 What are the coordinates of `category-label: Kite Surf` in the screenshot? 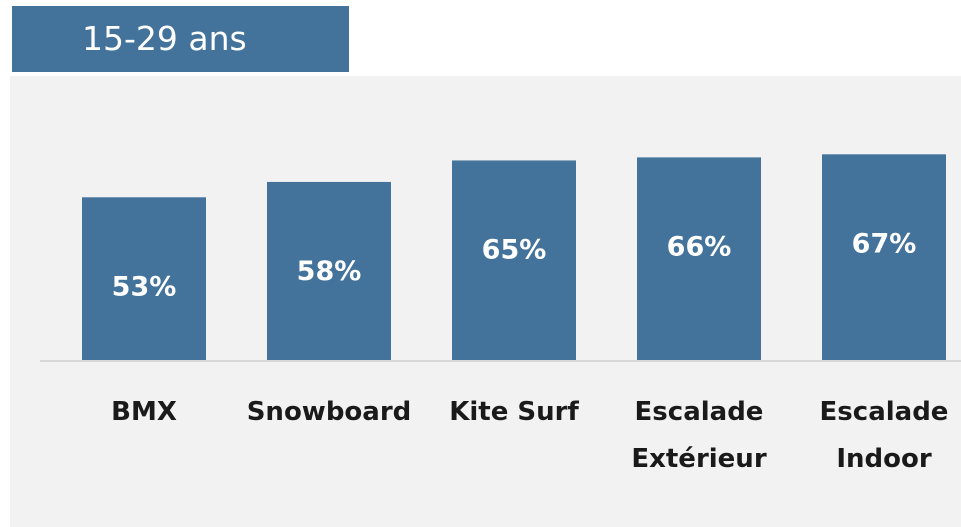 It's located at (514, 412).